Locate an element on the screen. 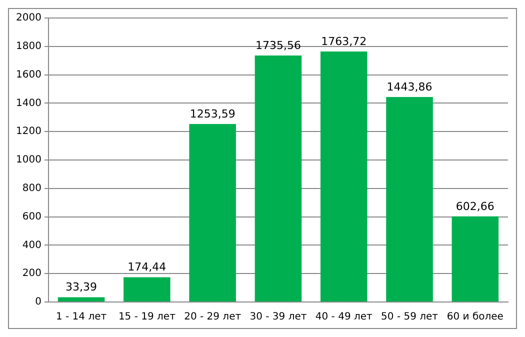  data-label: 174,44 is located at coordinates (147, 267).